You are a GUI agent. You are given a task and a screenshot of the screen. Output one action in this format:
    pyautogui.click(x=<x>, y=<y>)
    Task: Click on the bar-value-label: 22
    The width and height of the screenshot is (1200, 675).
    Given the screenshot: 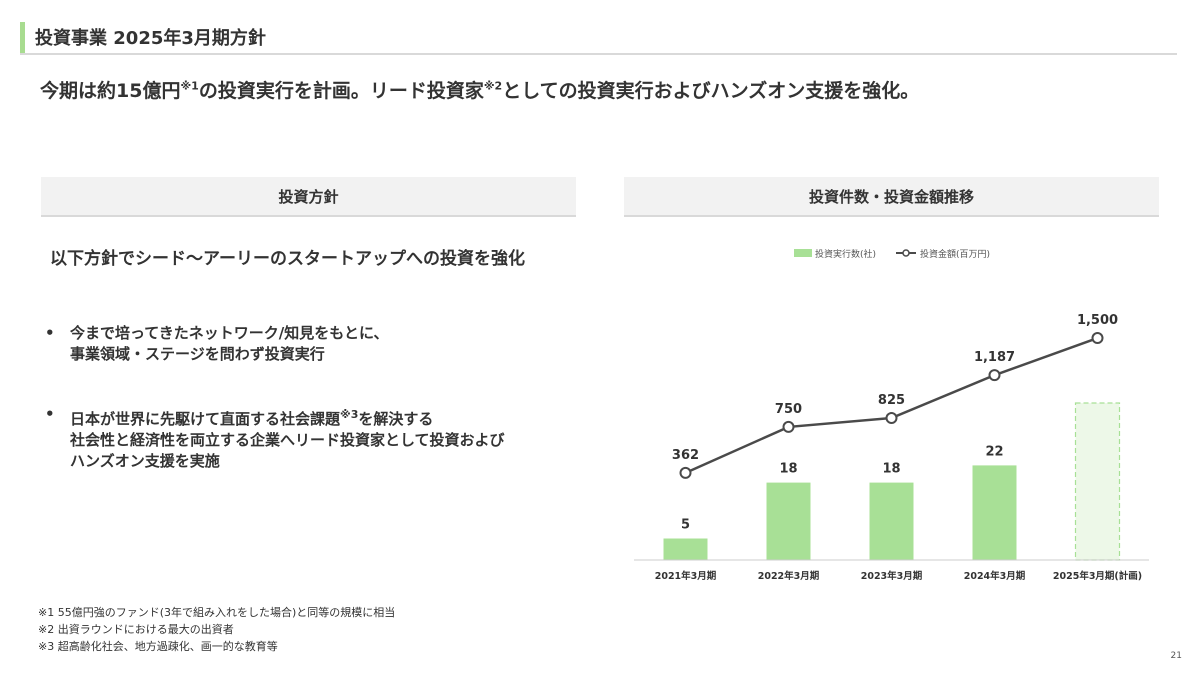 What is the action you would take?
    pyautogui.click(x=994, y=451)
    